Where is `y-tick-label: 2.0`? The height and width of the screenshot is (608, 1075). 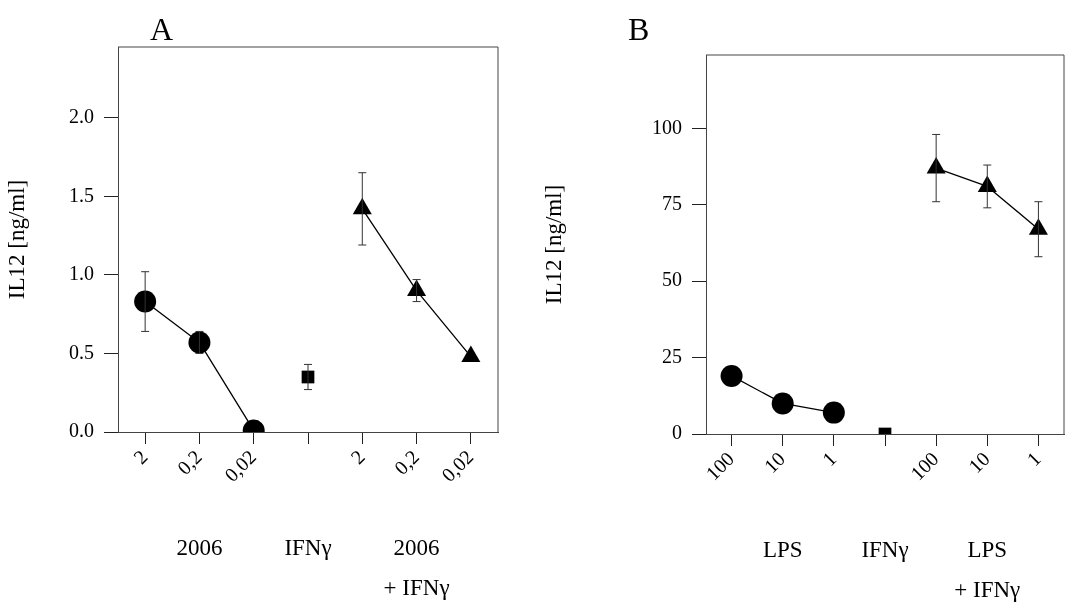 y-tick-label: 2.0 is located at coordinates (81, 115).